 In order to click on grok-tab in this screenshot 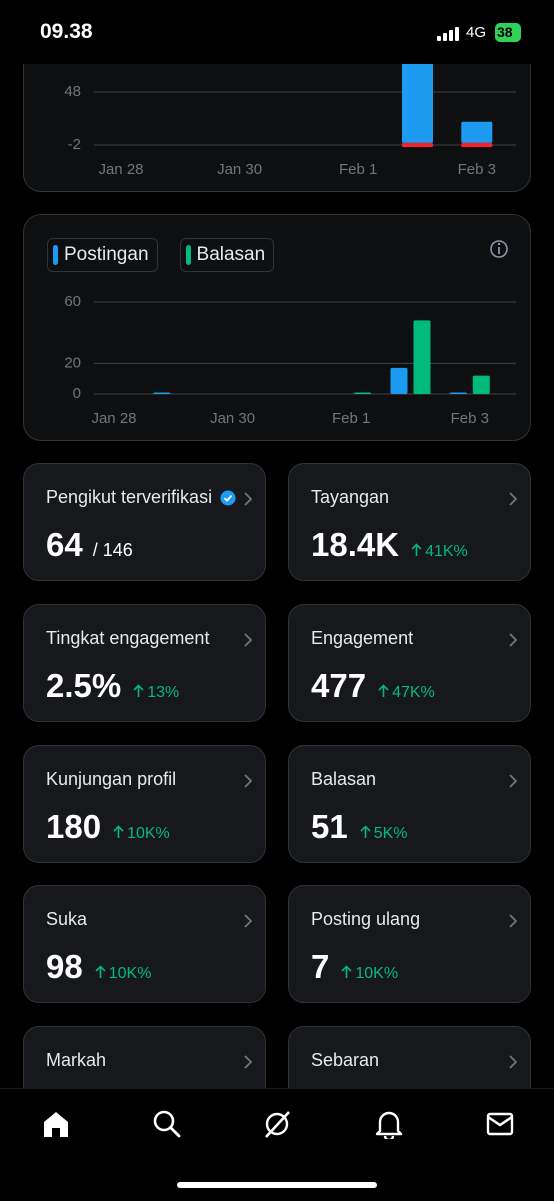, I will do `click(277, 1124)`.